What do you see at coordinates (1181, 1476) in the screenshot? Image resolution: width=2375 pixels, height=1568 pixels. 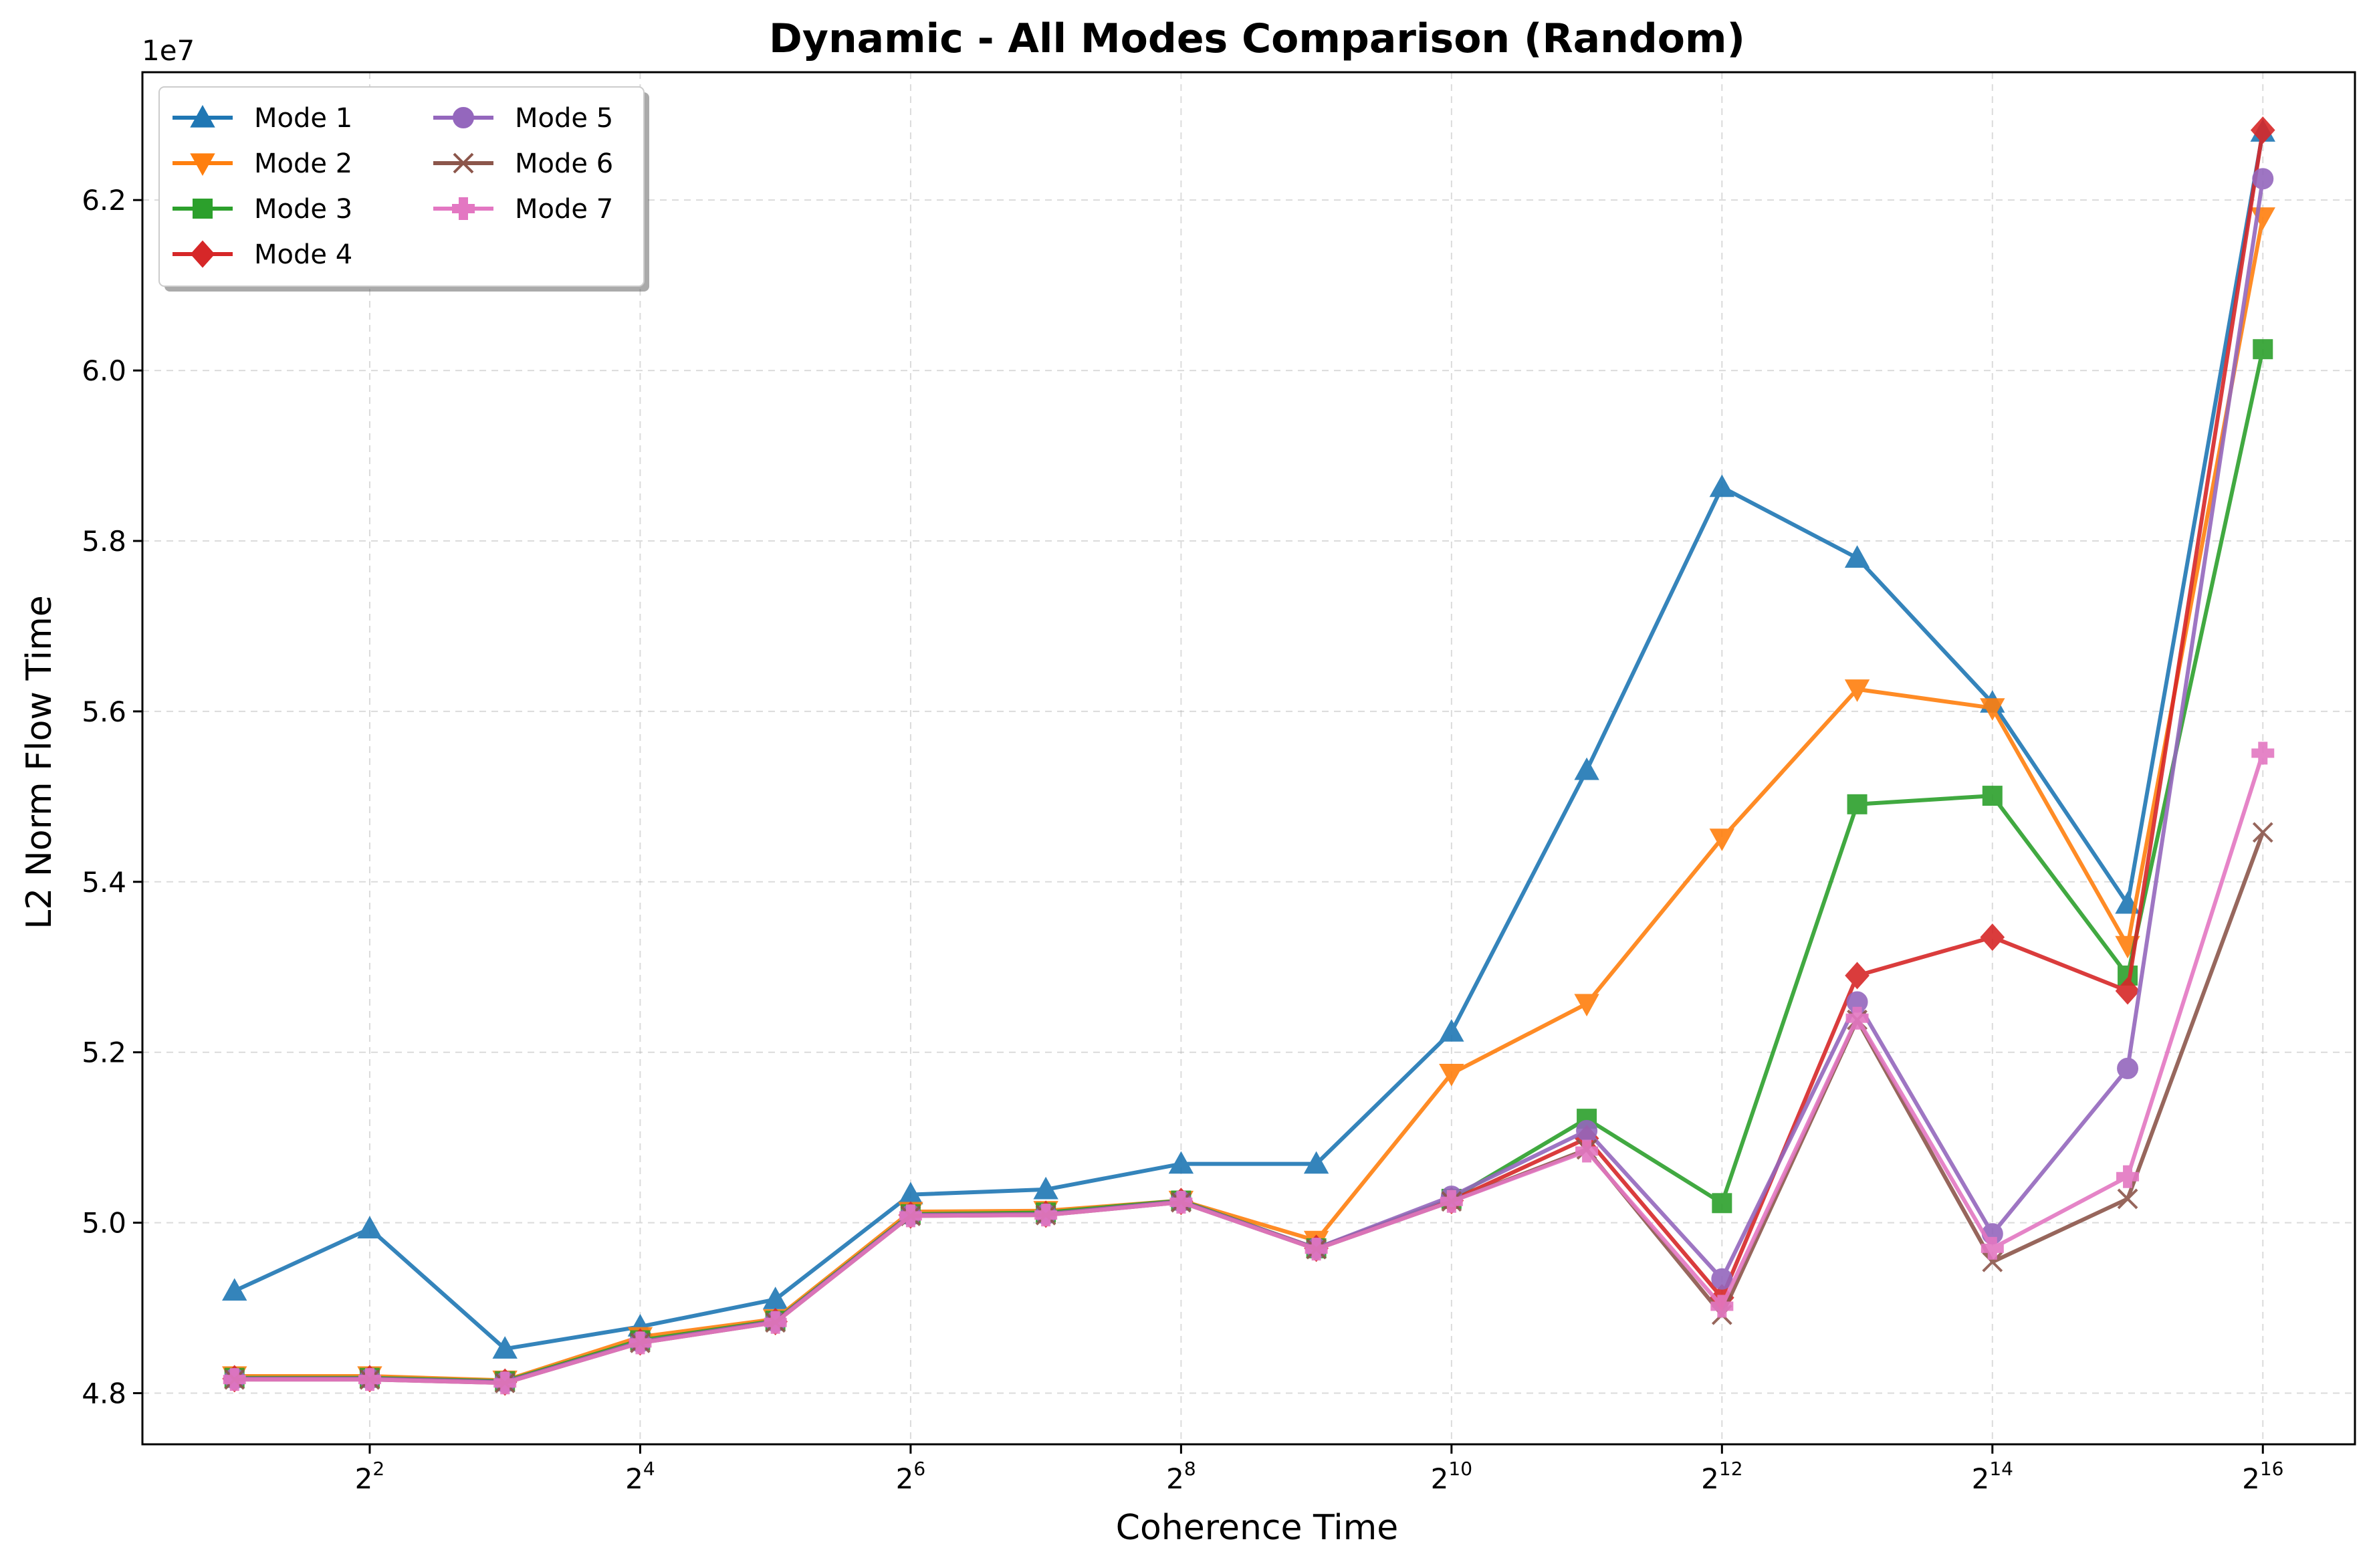 I see `x-tick-label: 28` at bounding box center [1181, 1476].